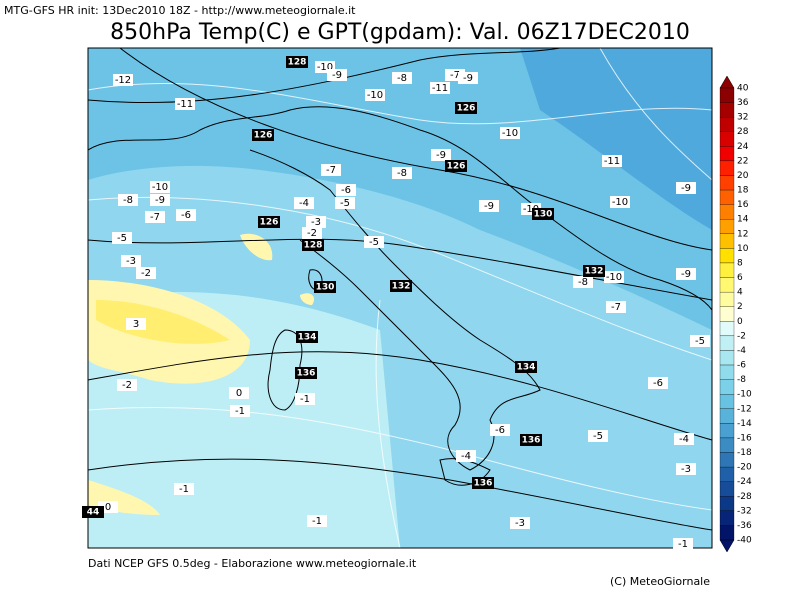 Image resolution: width=800 pixels, height=600 pixels. I want to click on height-label: 134, so click(526, 368).